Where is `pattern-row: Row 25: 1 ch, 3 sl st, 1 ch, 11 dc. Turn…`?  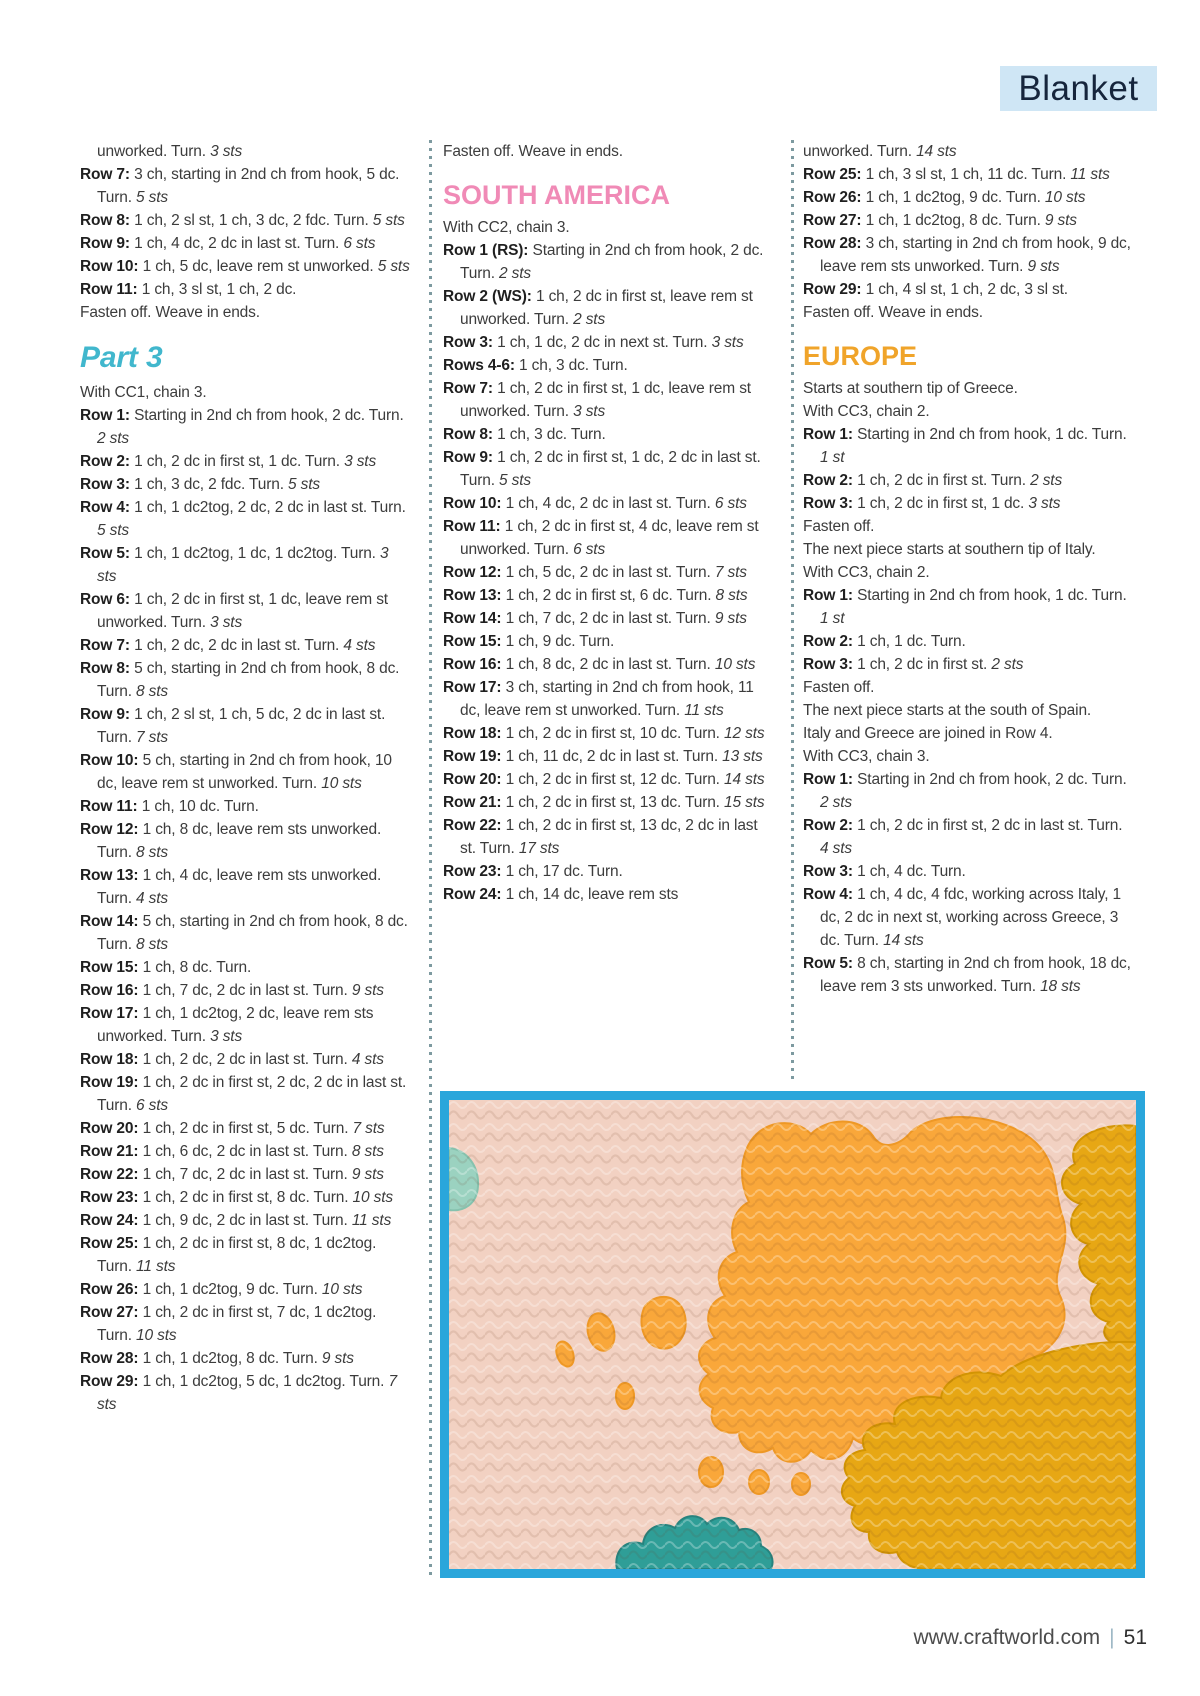 pattern-row: Row 25: 1 ch, 3 sl st, 1 ch, 11 dc. Turn… is located at coordinates (956, 174).